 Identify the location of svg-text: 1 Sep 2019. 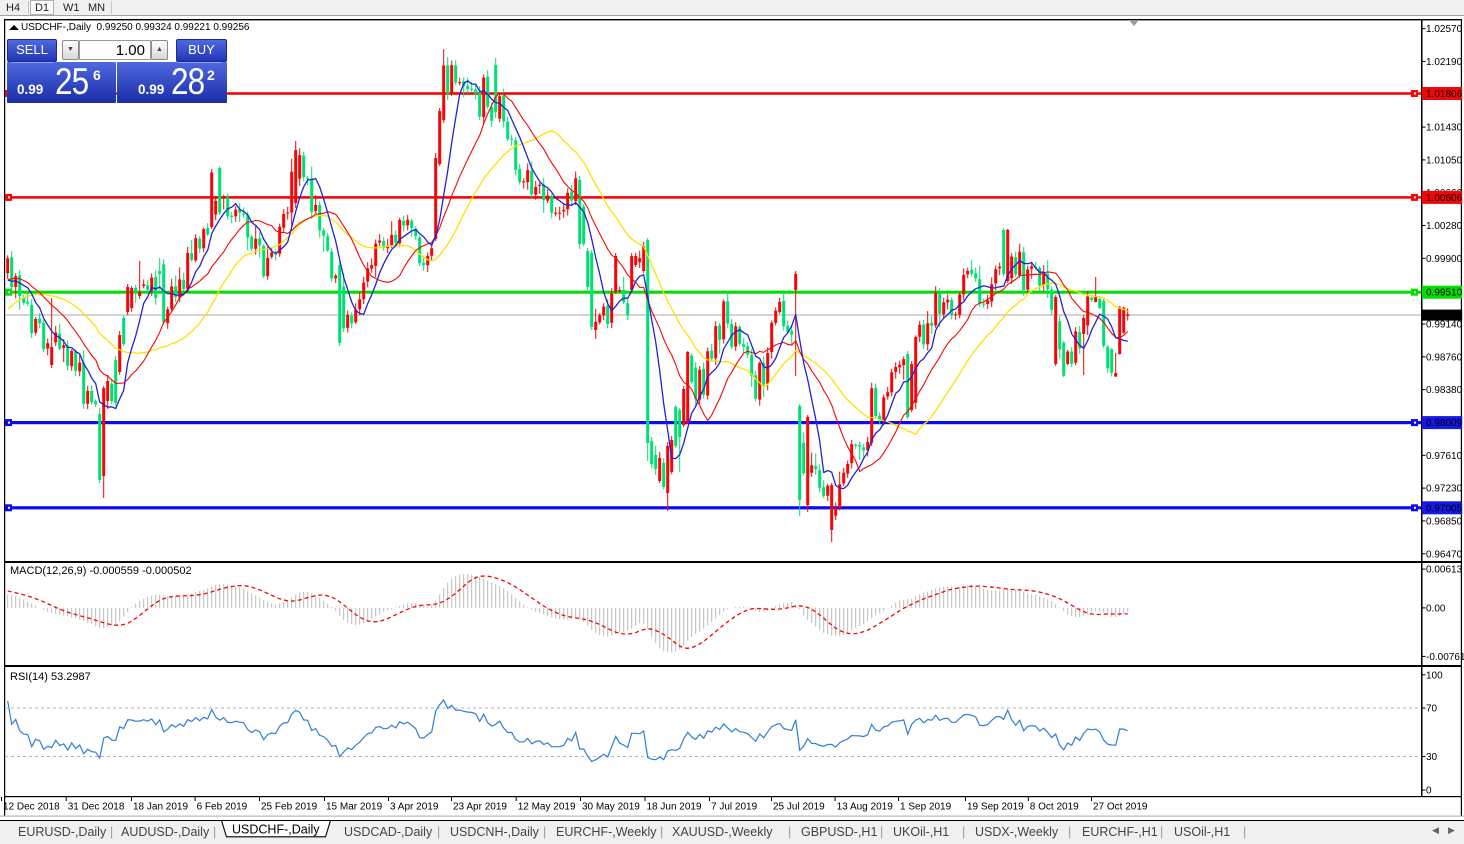
(926, 807).